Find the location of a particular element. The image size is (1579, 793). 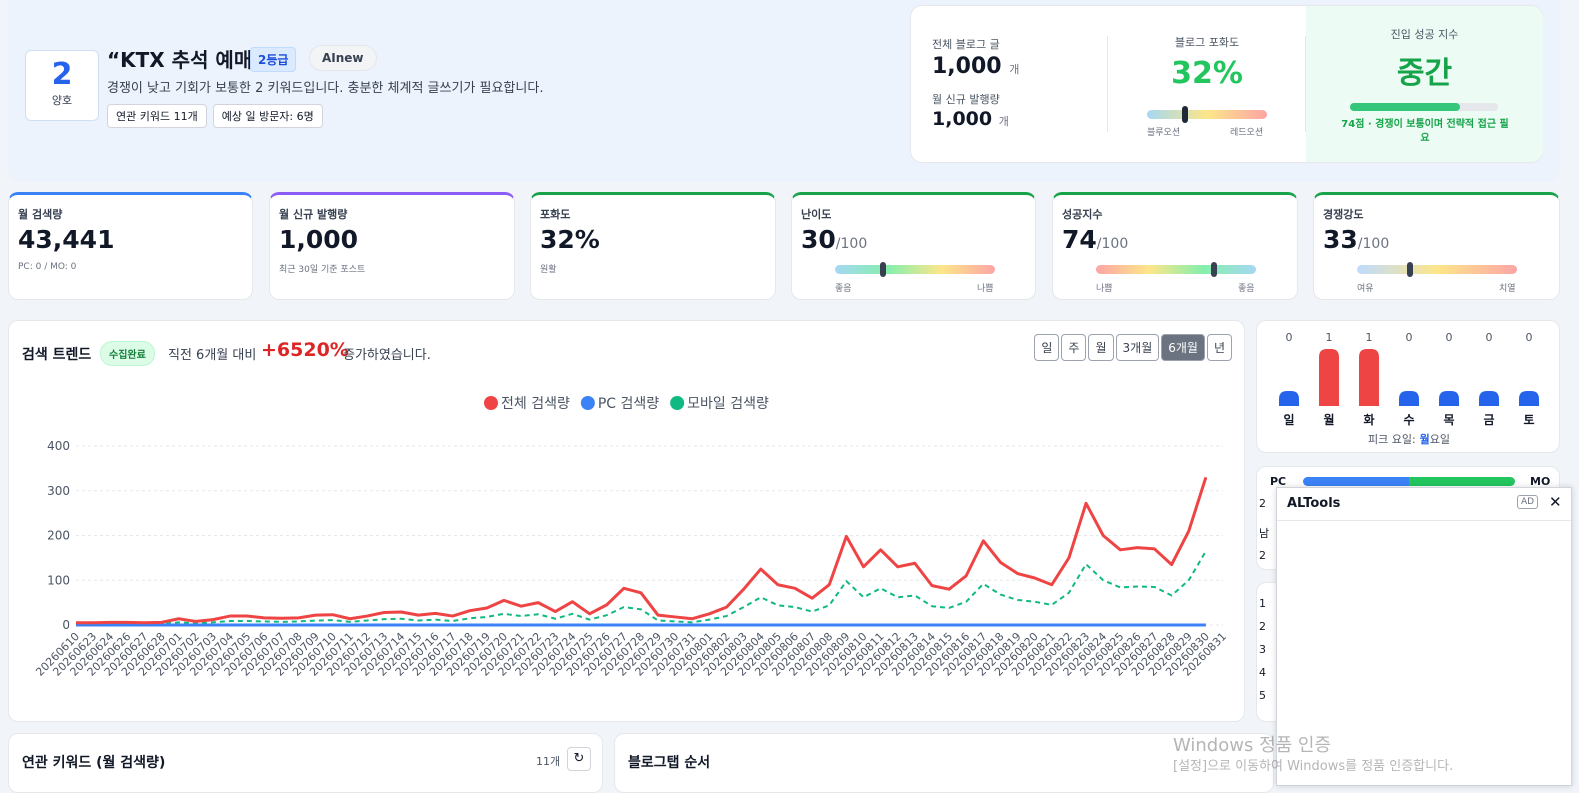

metric-card: 난이도 30/100 좋음 나쁨 is located at coordinates (913, 246).